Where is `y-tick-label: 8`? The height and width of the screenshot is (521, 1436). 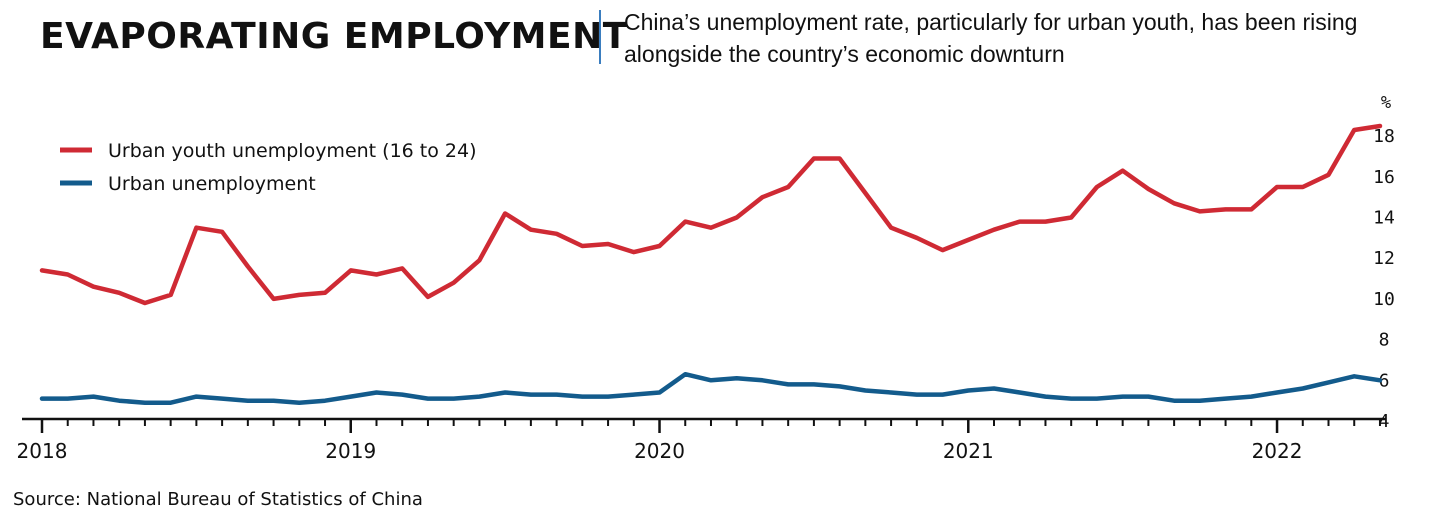
y-tick-label: 8 is located at coordinates (1384, 340).